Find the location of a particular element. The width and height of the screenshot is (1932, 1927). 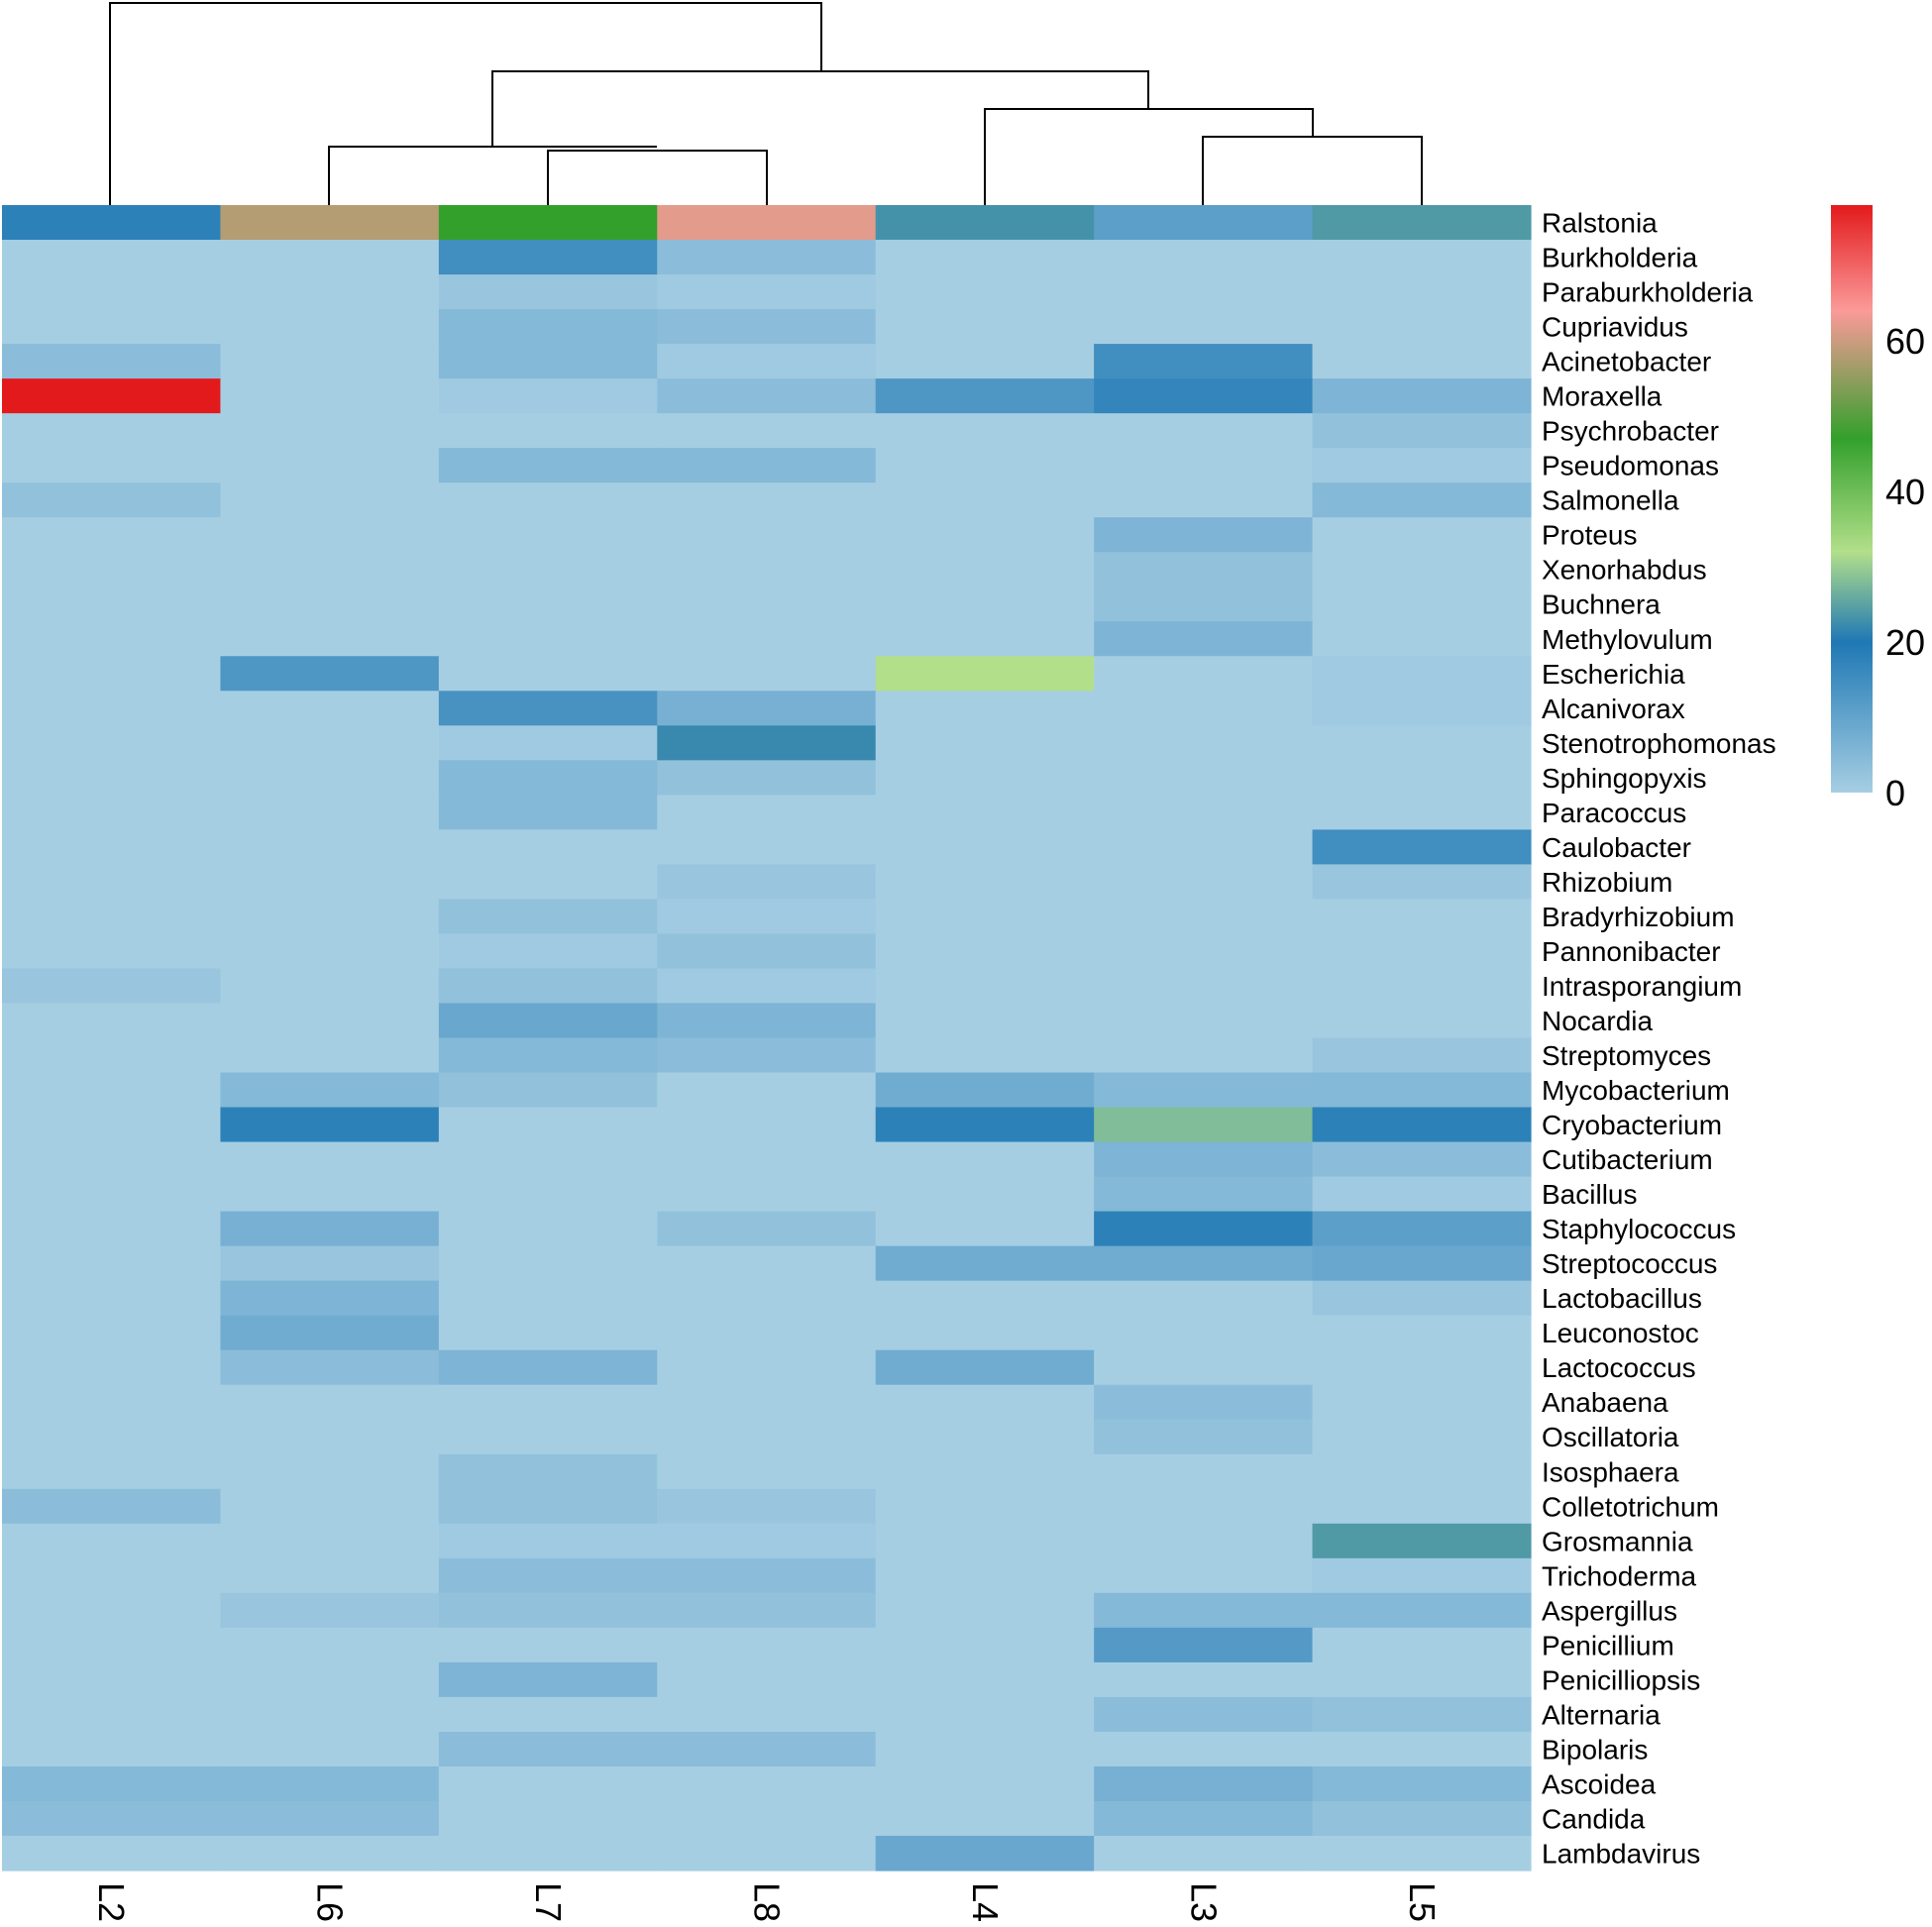

row-label-psychrobacter: Psychrobacter is located at coordinates (1630, 431).